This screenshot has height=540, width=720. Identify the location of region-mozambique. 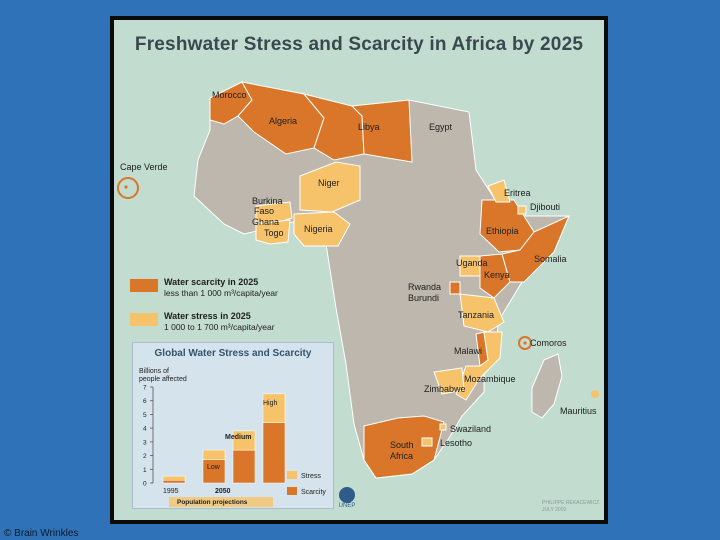
(479, 366).